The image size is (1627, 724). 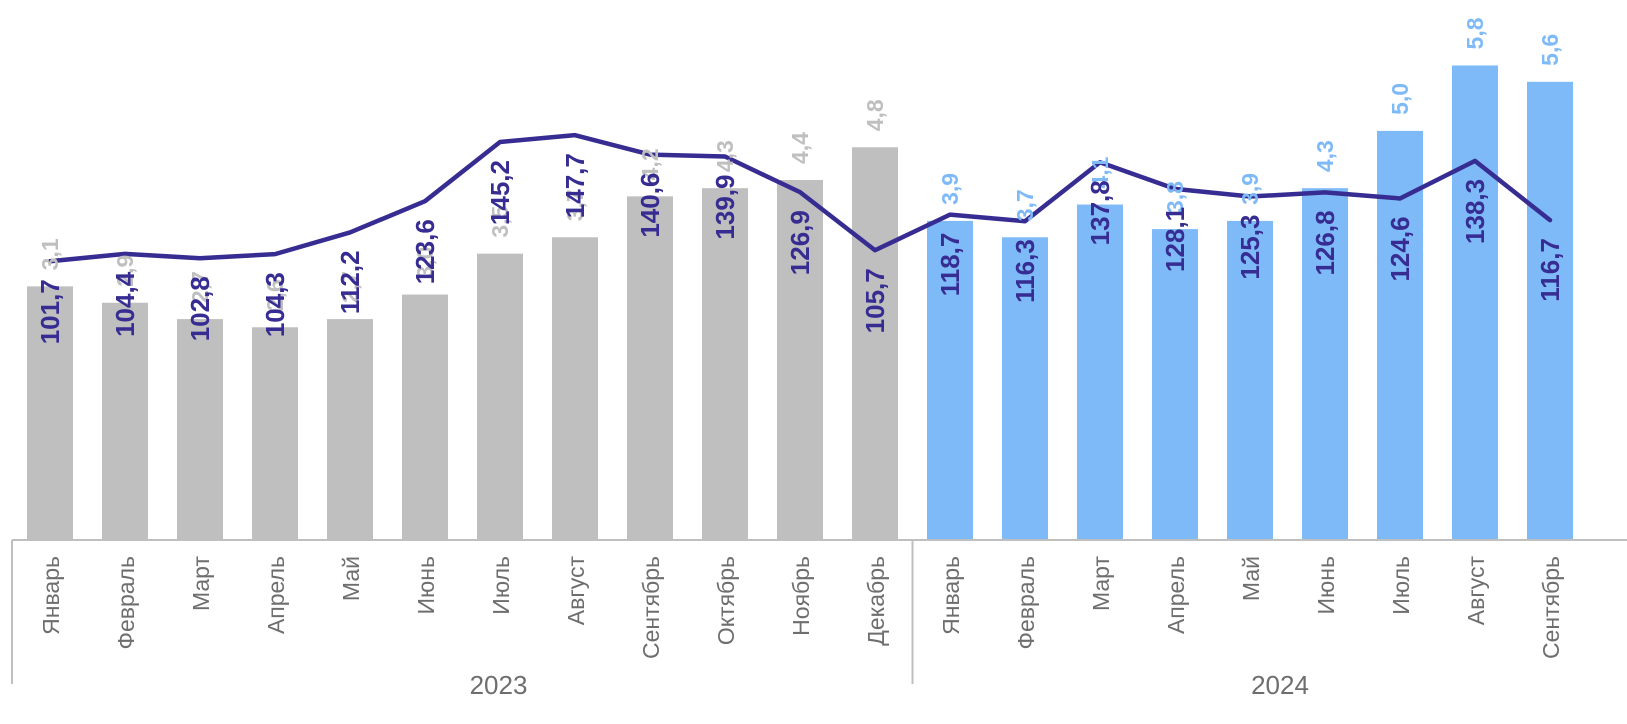 I want to click on x-tick-label: Ноябрь, so click(x=801, y=596).